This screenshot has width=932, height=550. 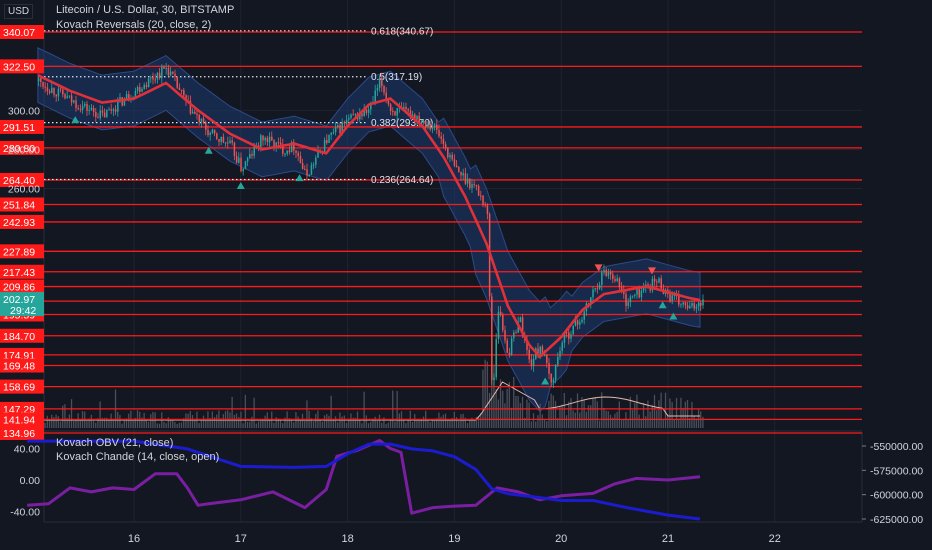 What do you see at coordinates (896, 471) in the screenshot?
I see `obv-tick-label: -575000.00` at bounding box center [896, 471].